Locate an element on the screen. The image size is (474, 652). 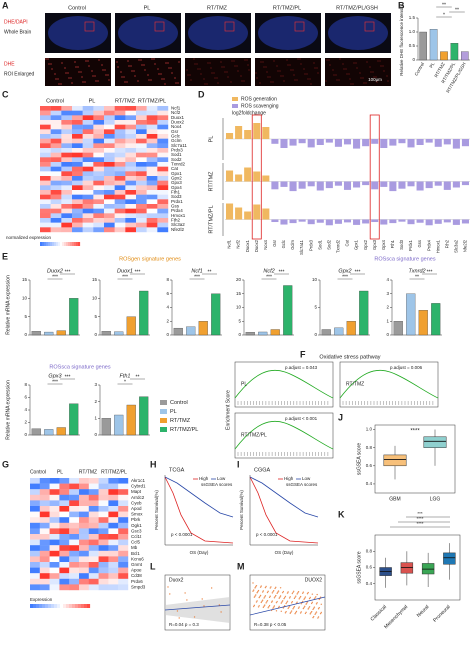
y-tick-label: 0 is located at coordinates (25, 434).